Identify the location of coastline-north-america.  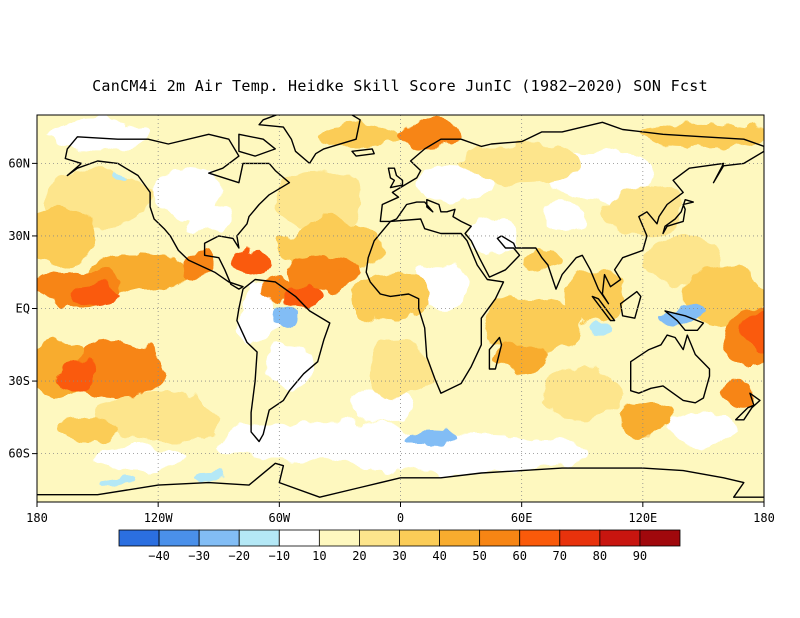
(177, 211).